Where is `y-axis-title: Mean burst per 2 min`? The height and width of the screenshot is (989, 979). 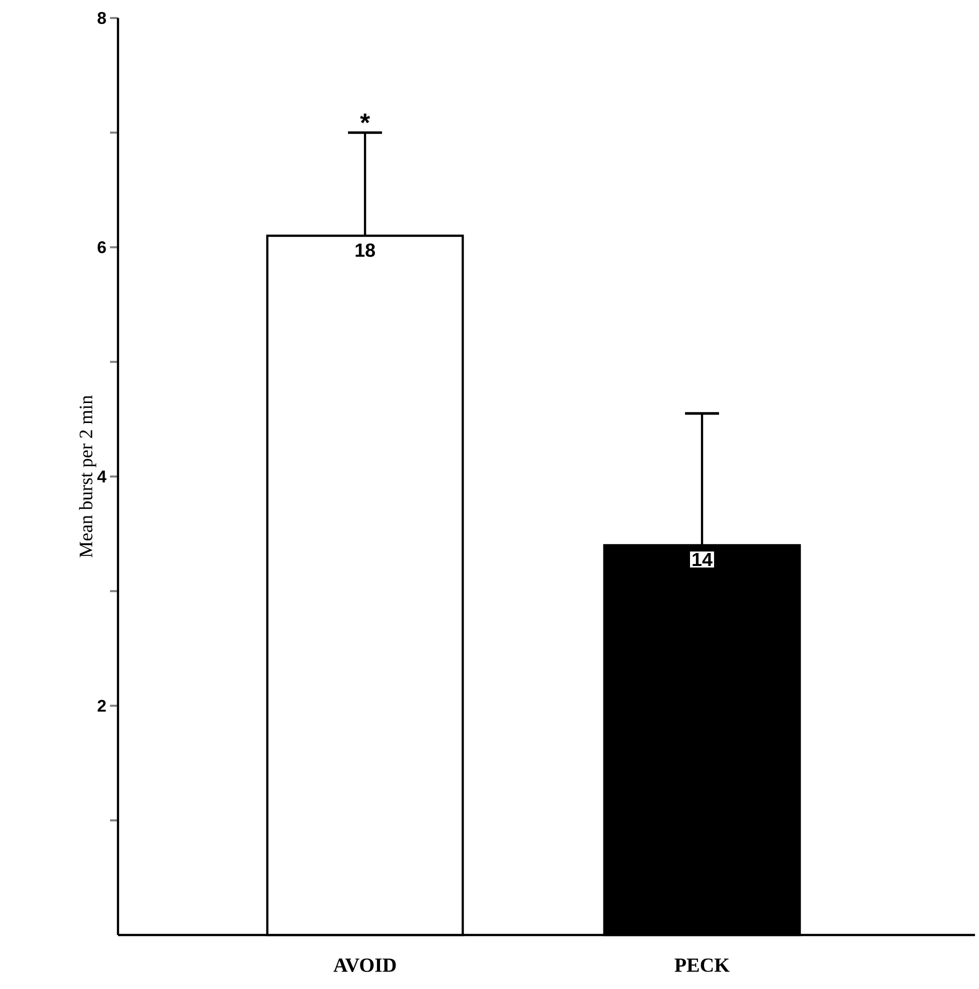 y-axis-title: Mean burst per 2 min is located at coordinates (87, 476).